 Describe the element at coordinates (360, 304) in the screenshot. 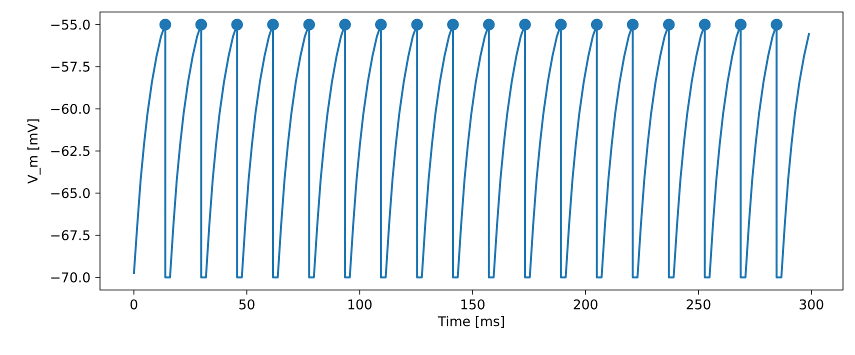

I see `x-tick-label: 100` at that location.